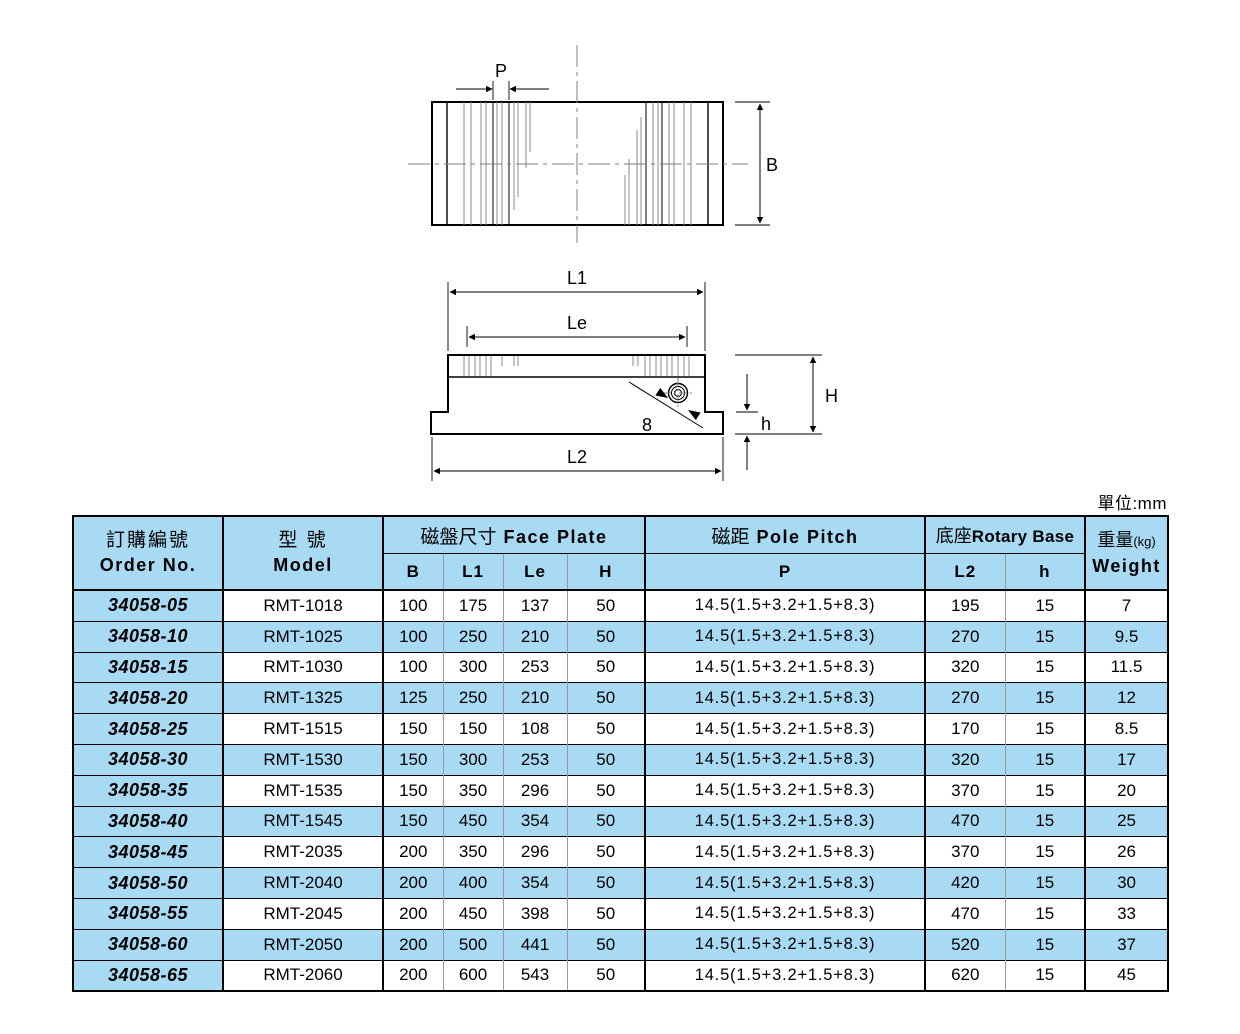  Describe the element at coordinates (302, 790) in the screenshot. I see `model: RMT-1535` at that location.